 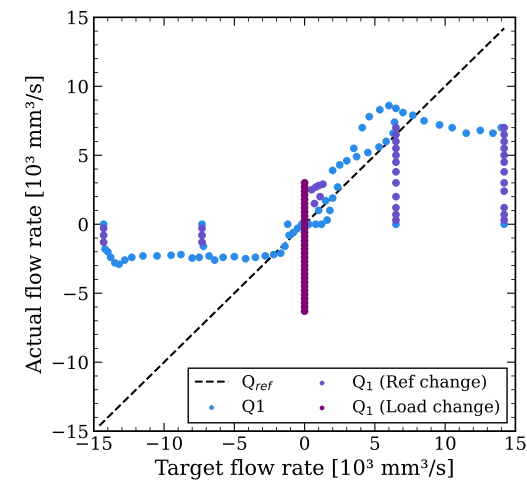 I want to click on y-axis-title: Actual flow rate [10³ mm³/s], so click(x=34, y=225).